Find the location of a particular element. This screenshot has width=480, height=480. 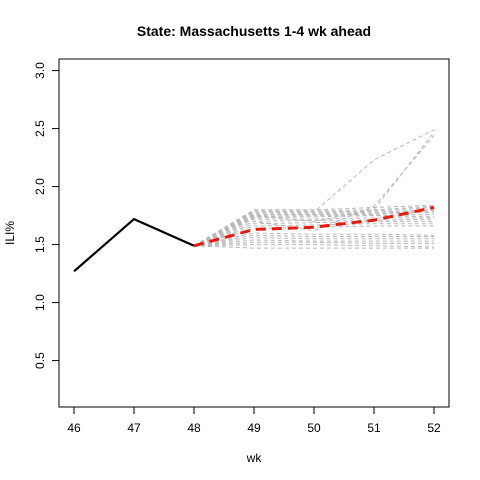

x-axis-label: wk is located at coordinates (254, 458).